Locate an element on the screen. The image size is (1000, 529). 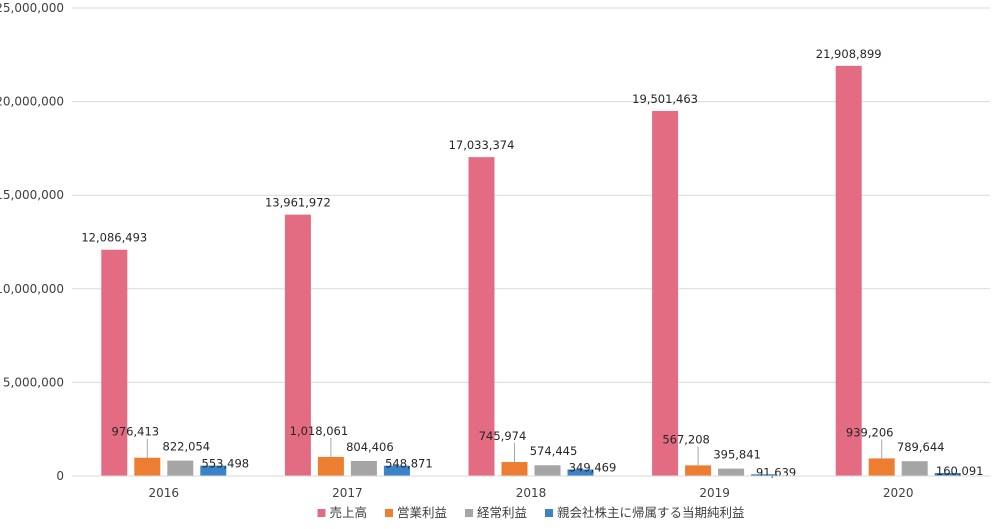
legend-item: 経常利益 is located at coordinates (496, 512).